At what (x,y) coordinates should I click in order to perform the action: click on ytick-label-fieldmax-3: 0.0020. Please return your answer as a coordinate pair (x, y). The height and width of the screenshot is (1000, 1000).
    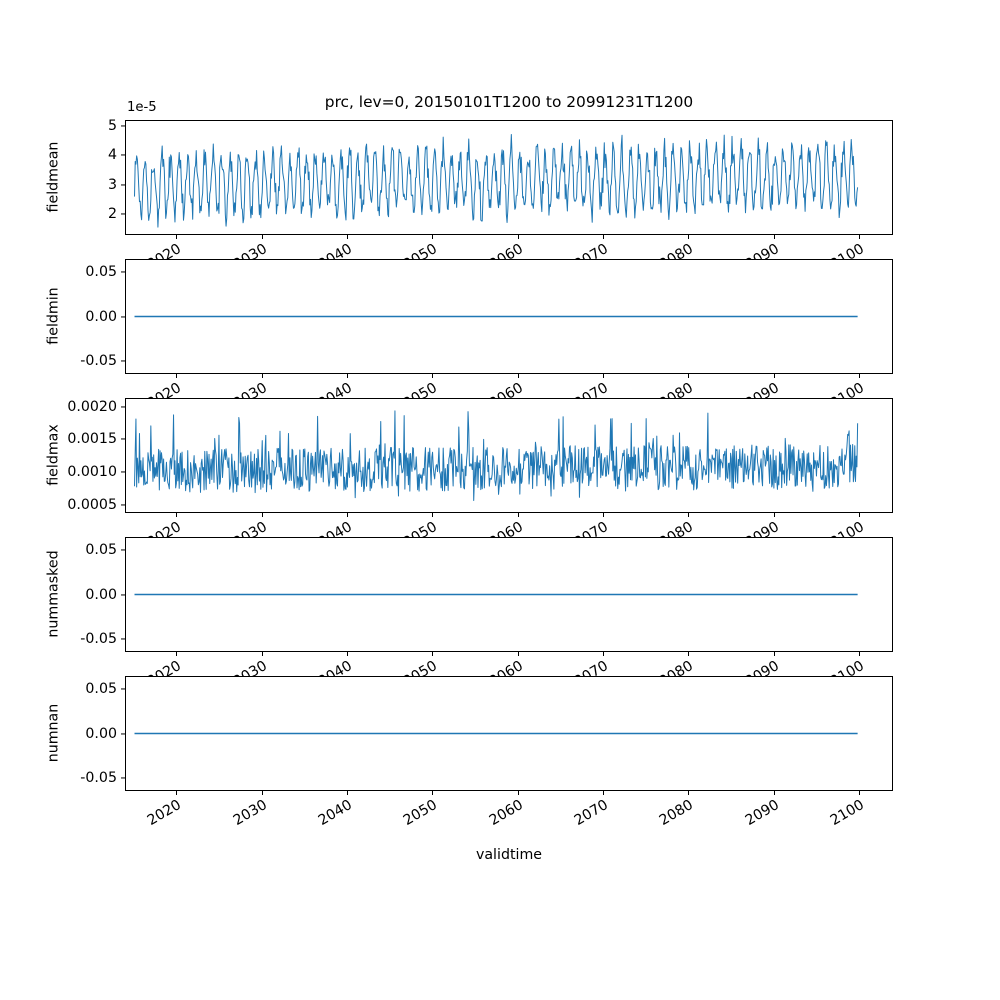
    Looking at the image, I should click on (92, 406).